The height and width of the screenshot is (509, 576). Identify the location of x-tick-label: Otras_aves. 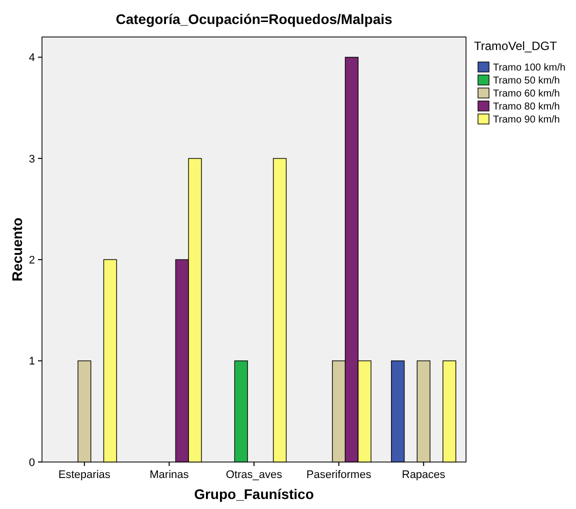
(254, 475).